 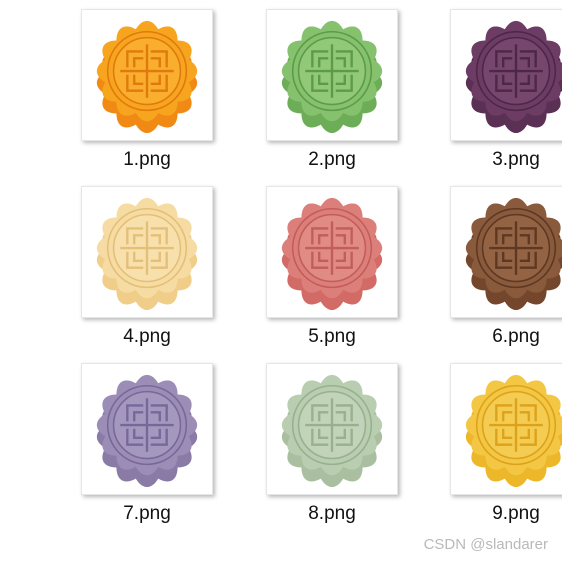 I want to click on file-tile: 3.png, so click(x=494, y=94).